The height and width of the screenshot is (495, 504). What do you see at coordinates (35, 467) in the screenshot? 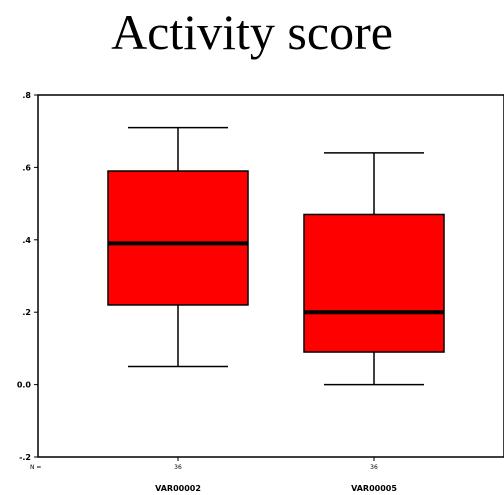
I see `n-label: N =` at bounding box center [35, 467].